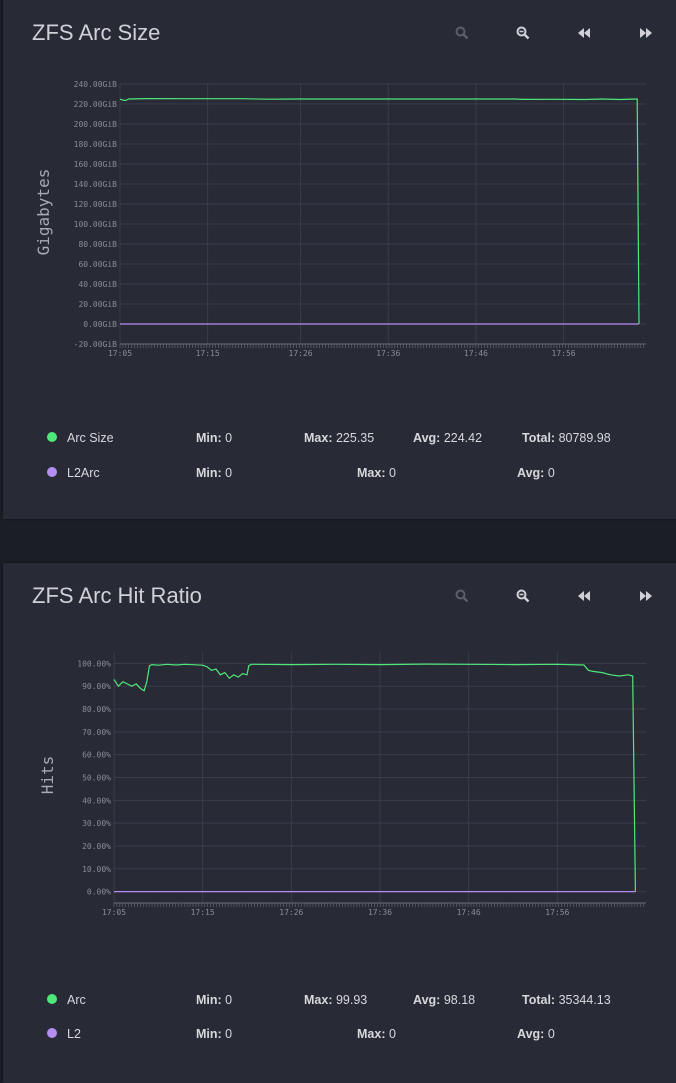  What do you see at coordinates (584, 1000) in the screenshot?
I see `total-value: 35344.13` at bounding box center [584, 1000].